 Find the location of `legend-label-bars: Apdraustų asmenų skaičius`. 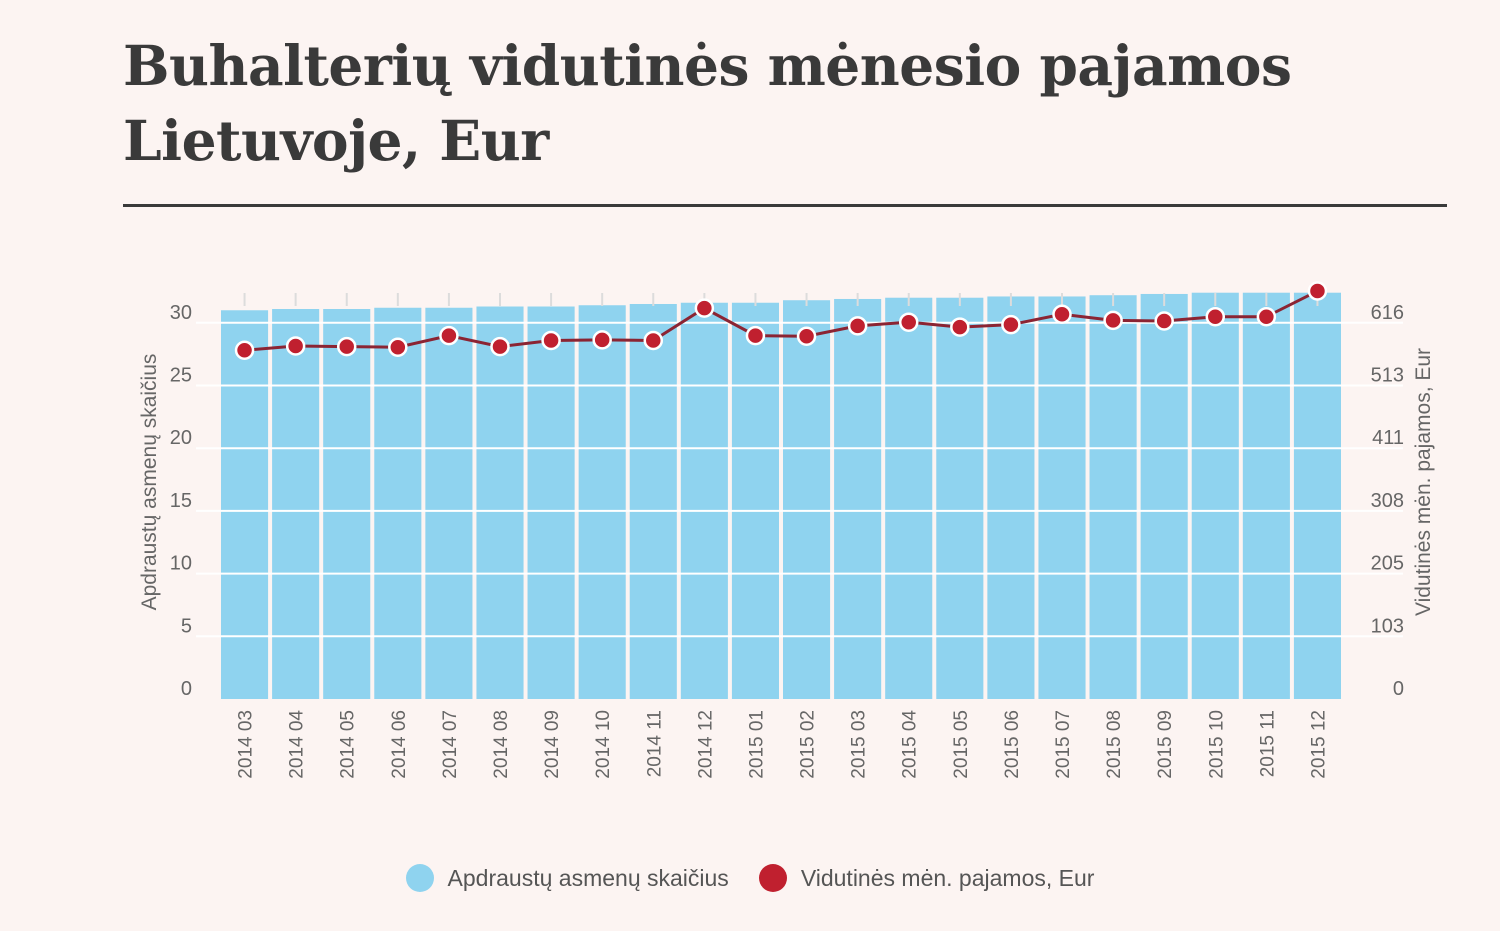

legend-label-bars: Apdraustų asmenų skaičius is located at coordinates (588, 877).